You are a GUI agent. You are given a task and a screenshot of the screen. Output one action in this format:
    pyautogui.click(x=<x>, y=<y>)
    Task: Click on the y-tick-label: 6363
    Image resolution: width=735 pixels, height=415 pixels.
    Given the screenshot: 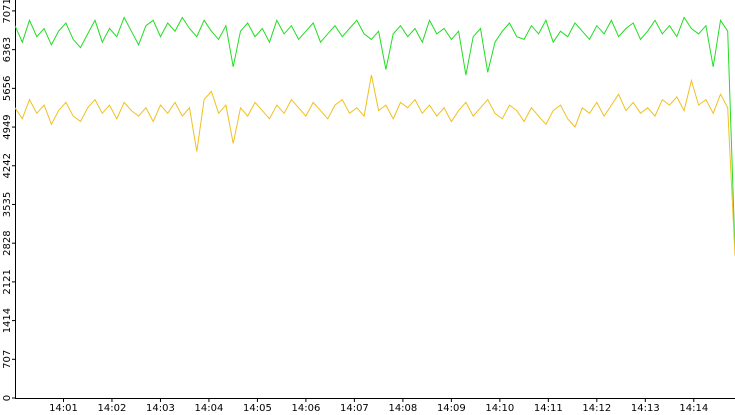 What is the action you would take?
    pyautogui.click(x=7, y=49)
    